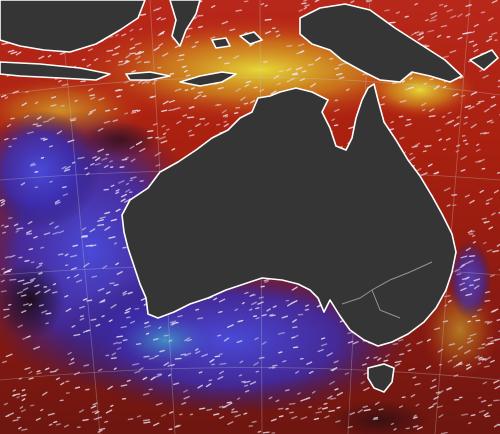 The image size is (500, 434). I want to click on cool-zone, so click(50, 170).